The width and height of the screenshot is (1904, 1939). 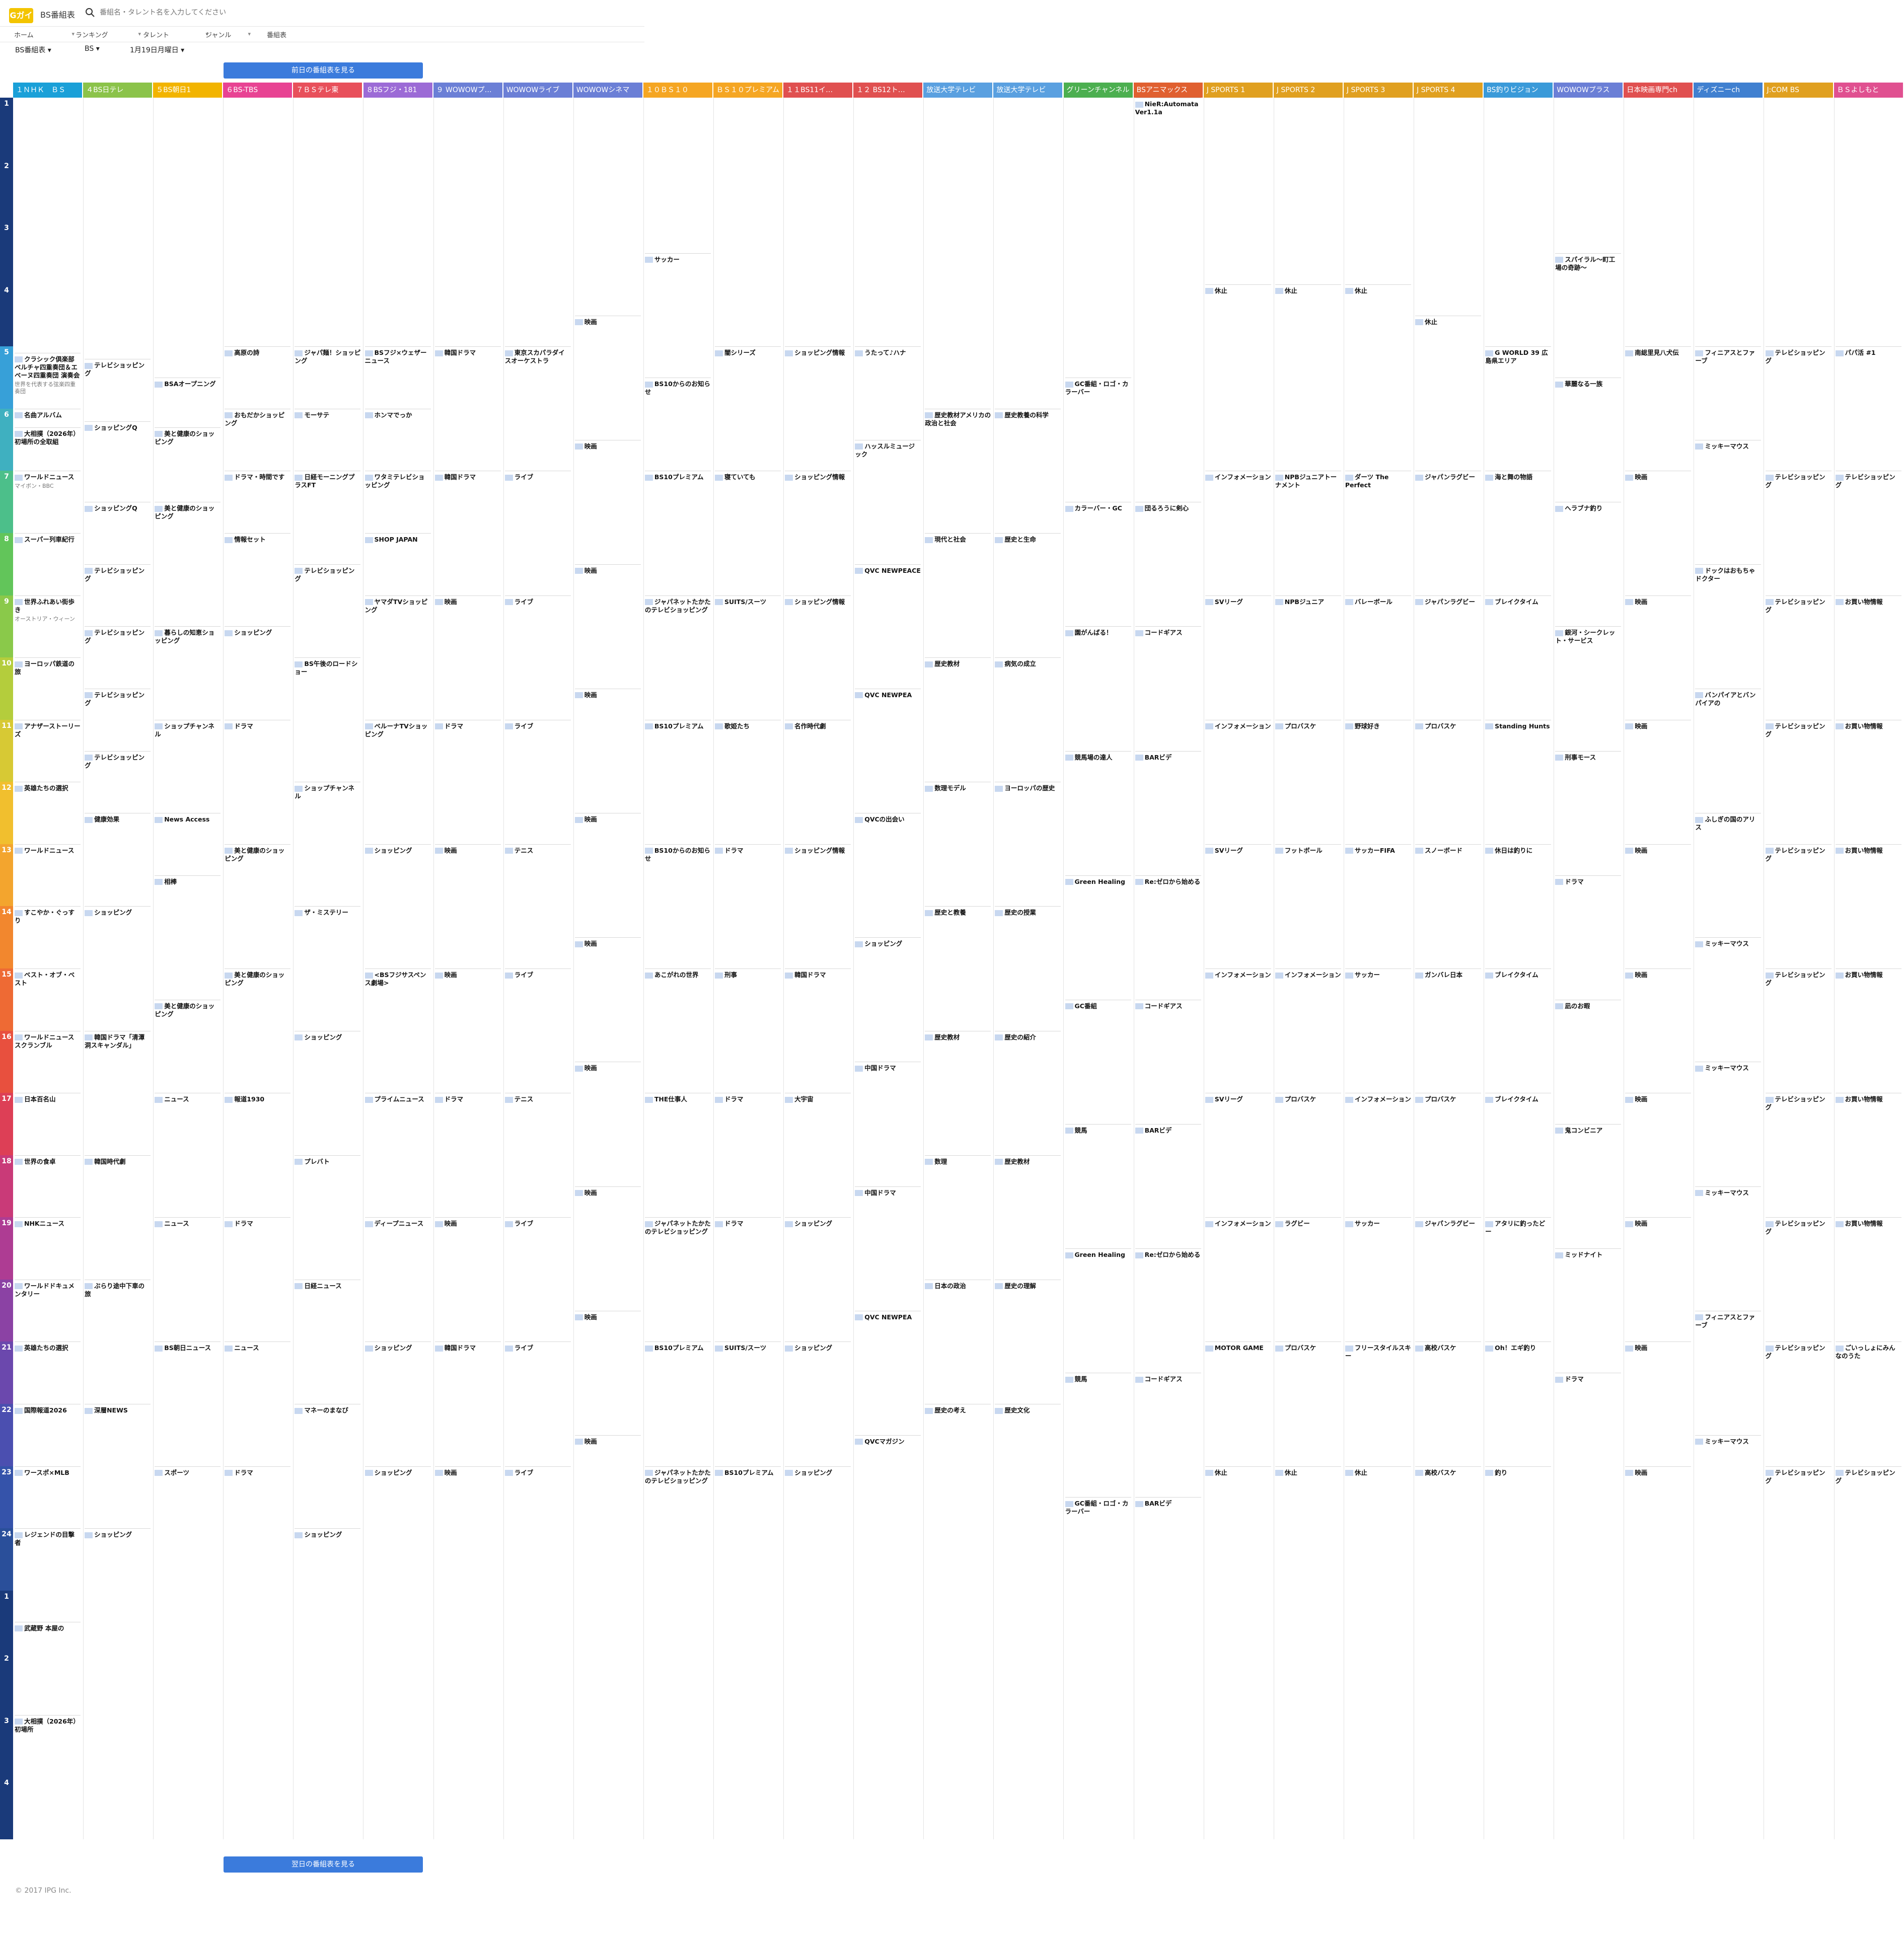 What do you see at coordinates (258, 90) in the screenshot?
I see `channel-header: ６BS-TBS` at bounding box center [258, 90].